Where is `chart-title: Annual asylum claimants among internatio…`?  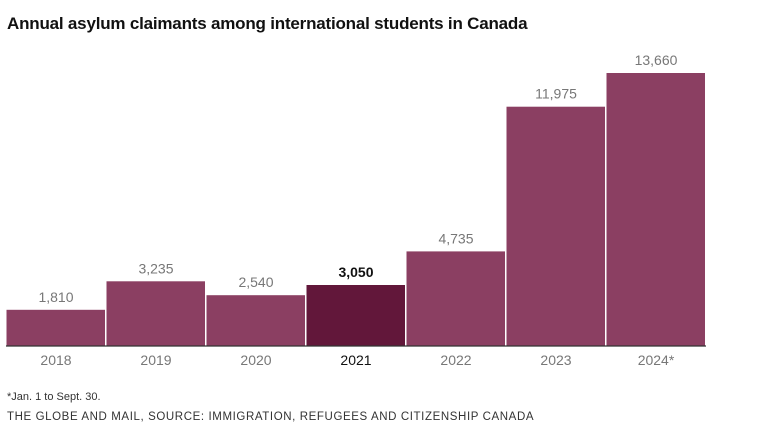 chart-title: Annual asylum claimants among internatio… is located at coordinates (267, 23).